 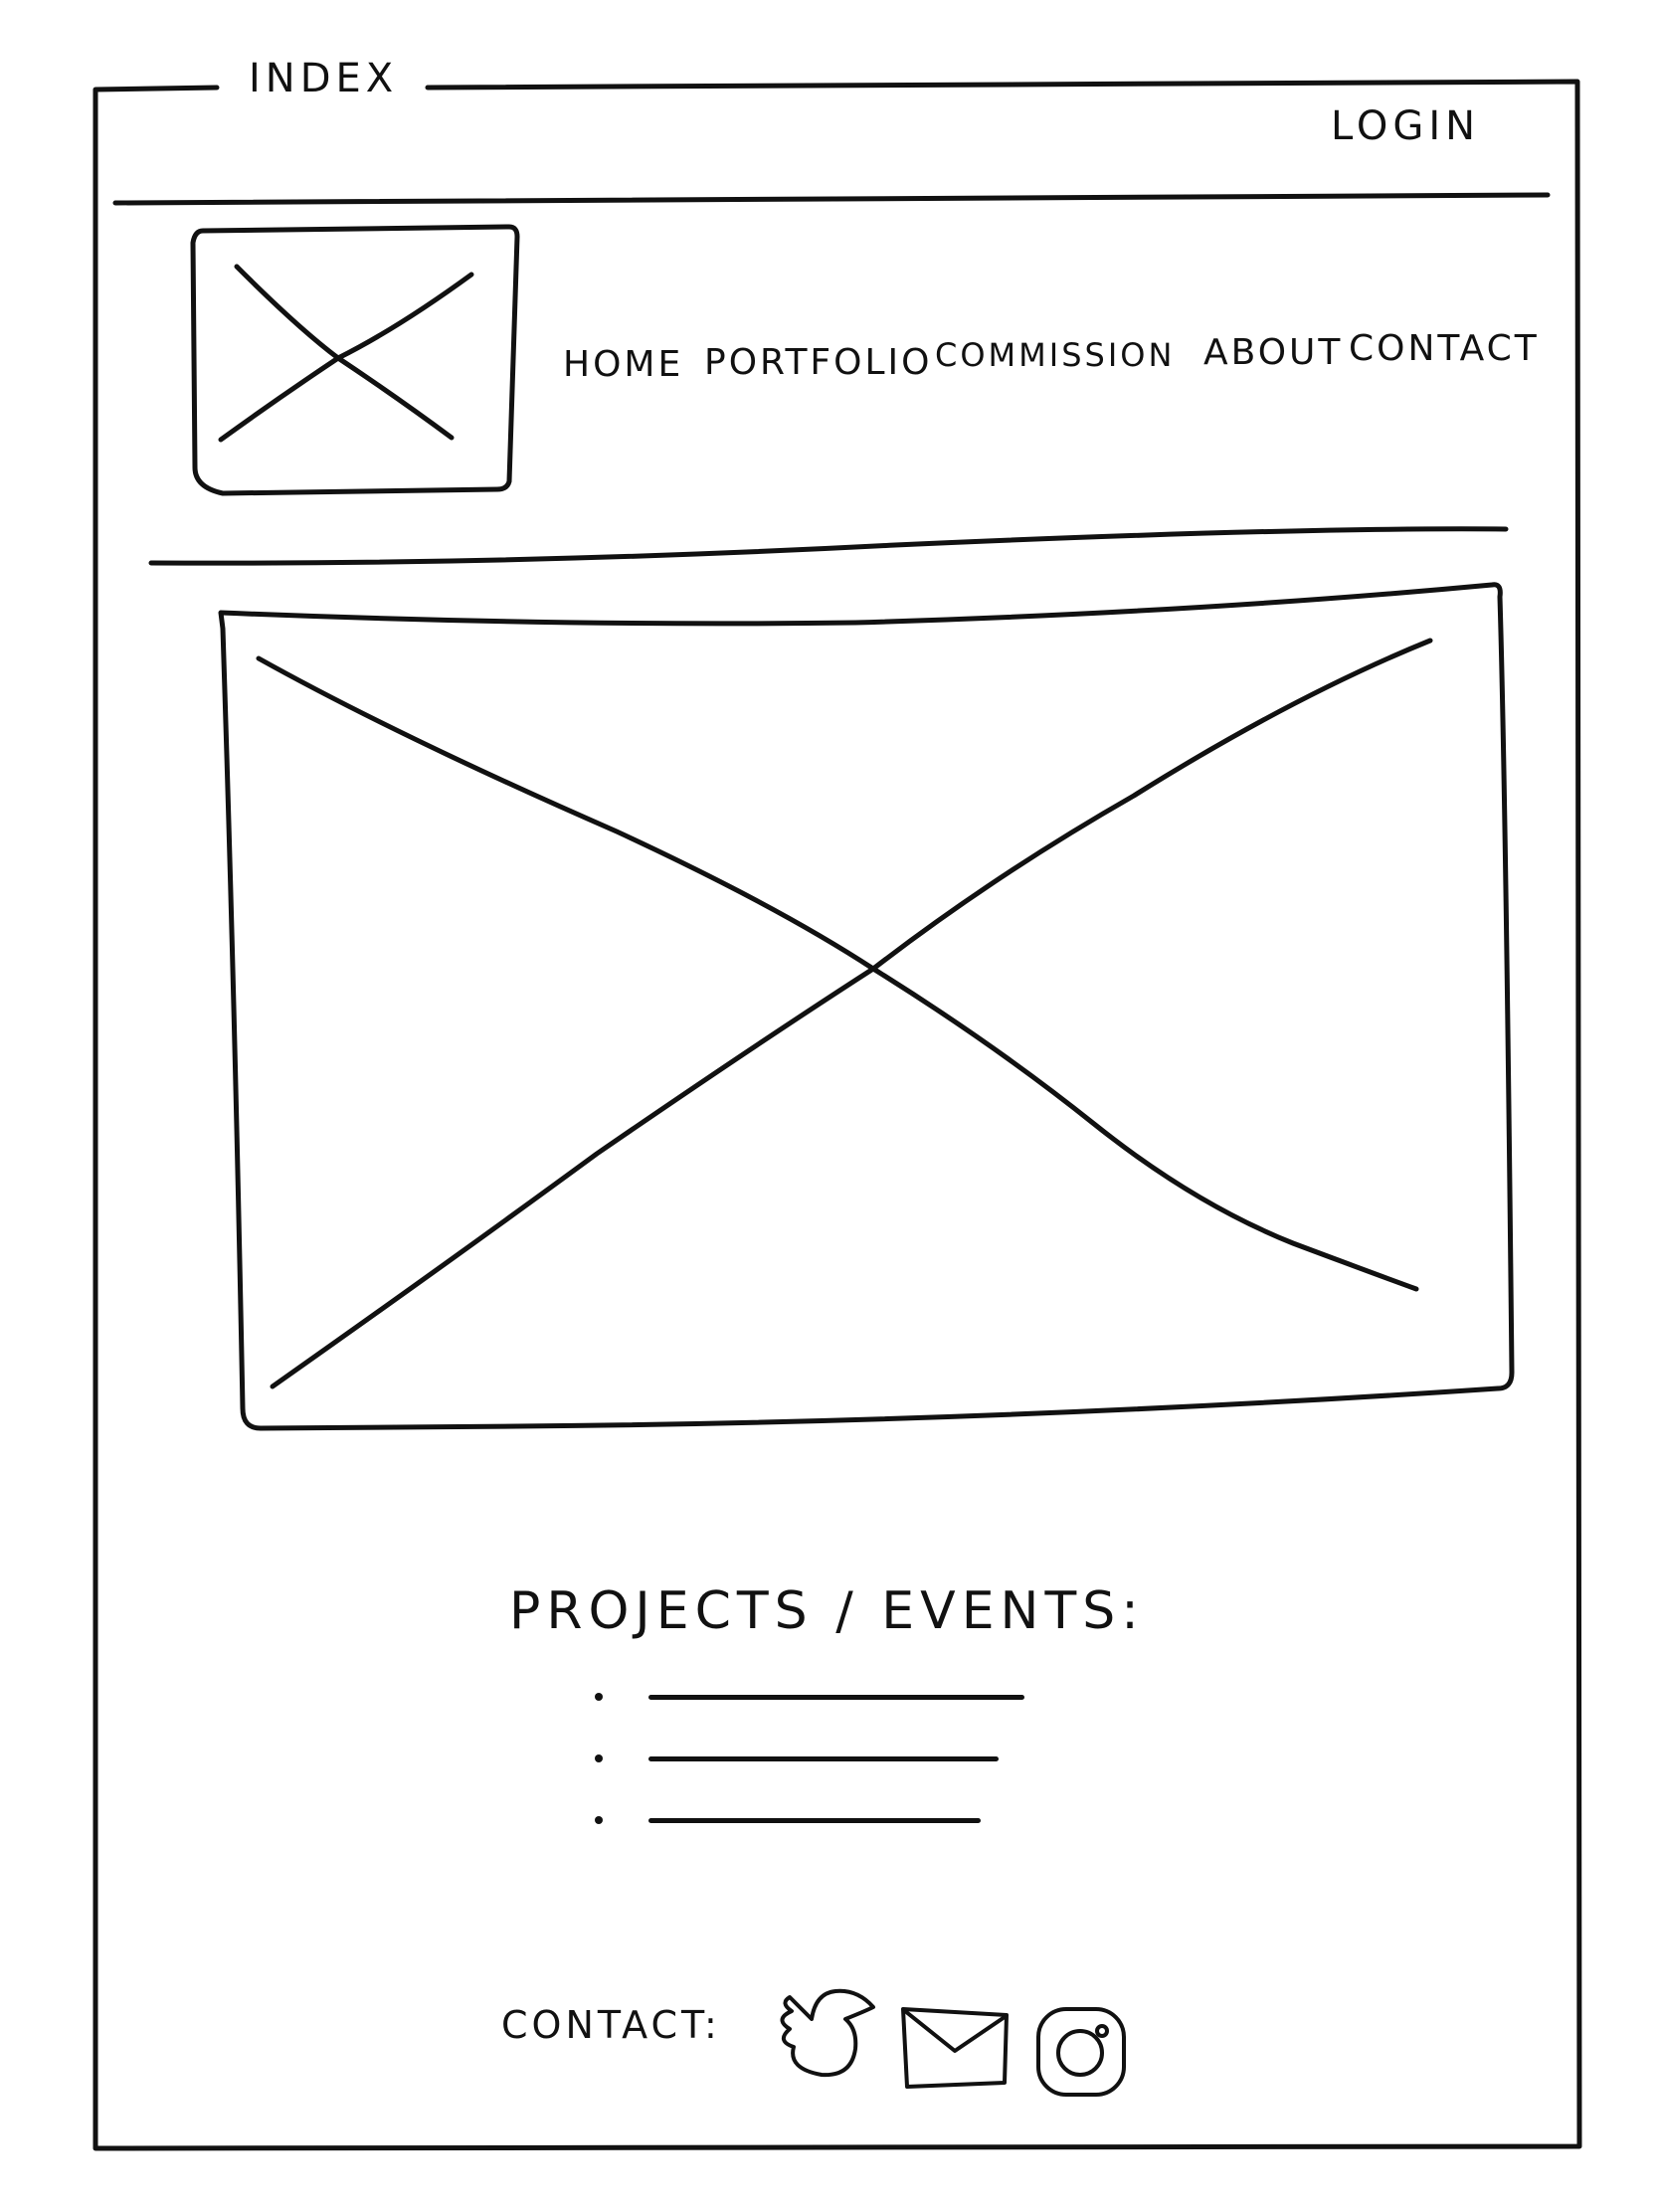 What do you see at coordinates (955, 2048) in the screenshot?
I see `mail-icon-drawing` at bounding box center [955, 2048].